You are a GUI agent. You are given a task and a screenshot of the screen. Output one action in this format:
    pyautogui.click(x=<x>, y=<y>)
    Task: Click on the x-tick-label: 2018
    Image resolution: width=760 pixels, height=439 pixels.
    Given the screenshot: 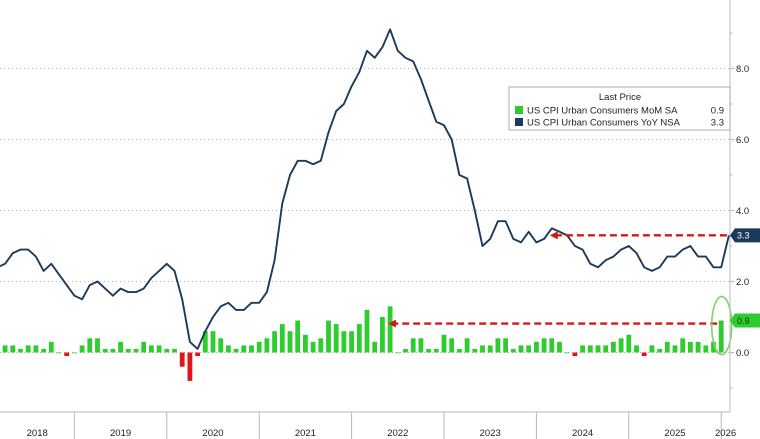 What is the action you would take?
    pyautogui.click(x=37, y=433)
    